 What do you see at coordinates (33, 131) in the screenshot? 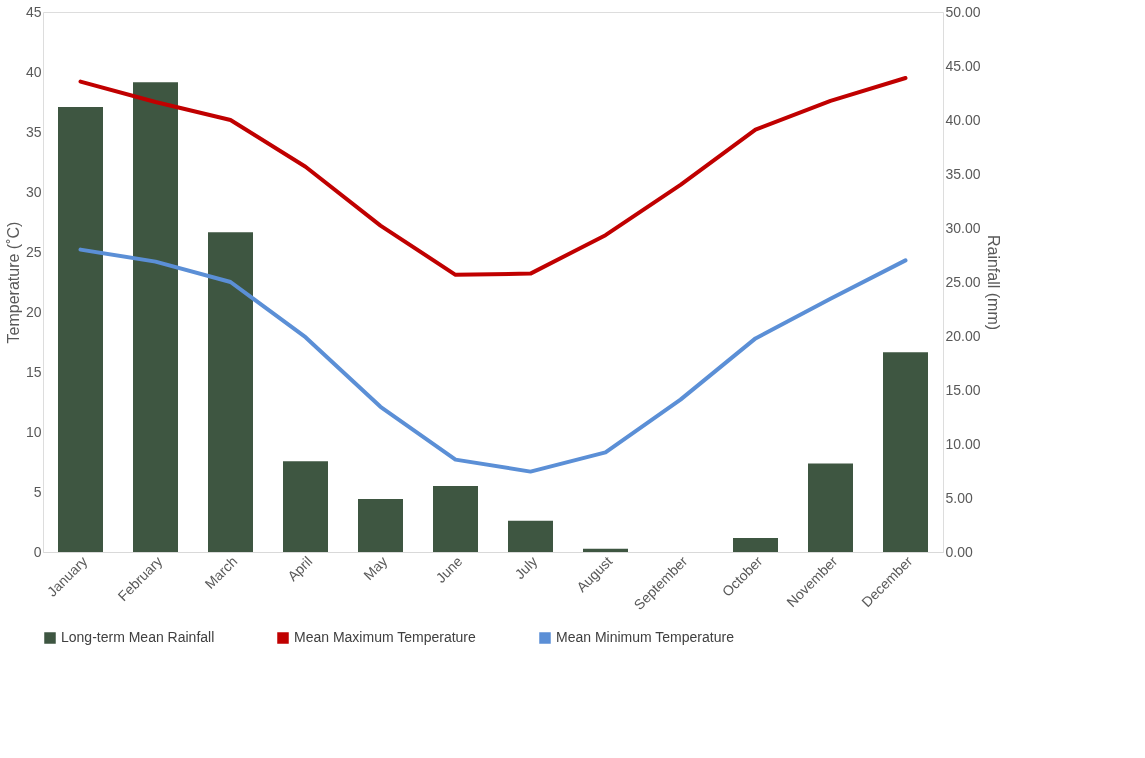
I see `y-tick-label: 35` at bounding box center [33, 131].